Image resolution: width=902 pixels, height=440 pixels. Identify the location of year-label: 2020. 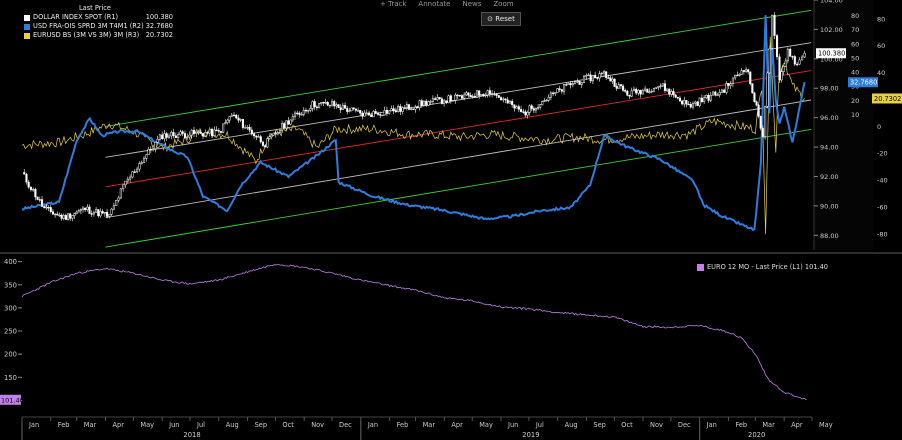
(756, 435).